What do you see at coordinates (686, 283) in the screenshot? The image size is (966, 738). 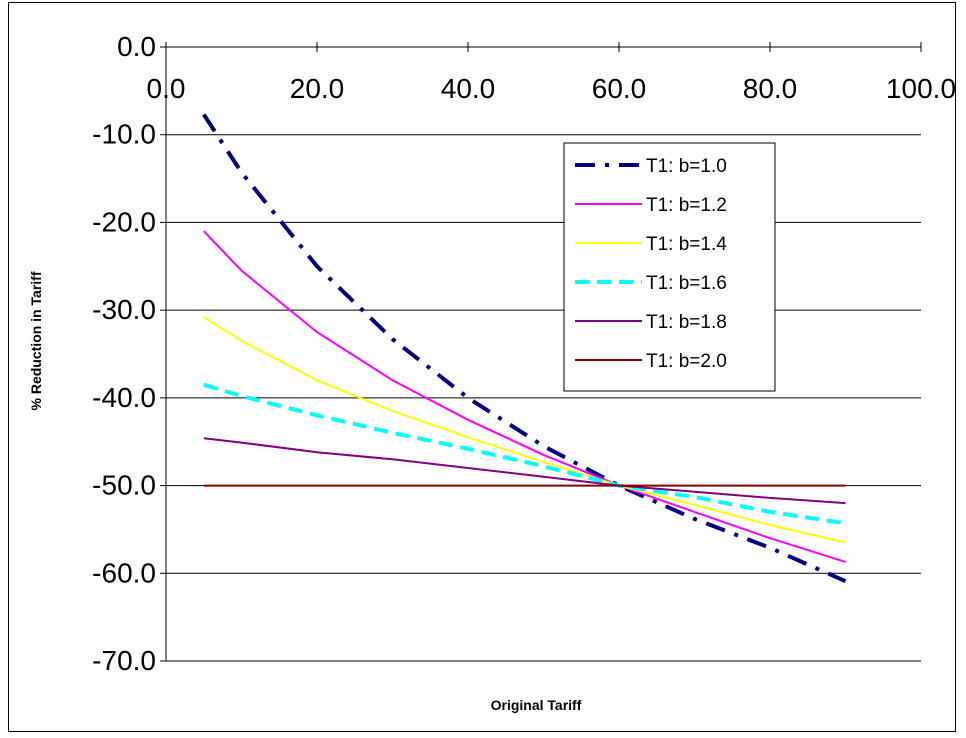 I see `legend-label: T1: b=1.6` at bounding box center [686, 283].